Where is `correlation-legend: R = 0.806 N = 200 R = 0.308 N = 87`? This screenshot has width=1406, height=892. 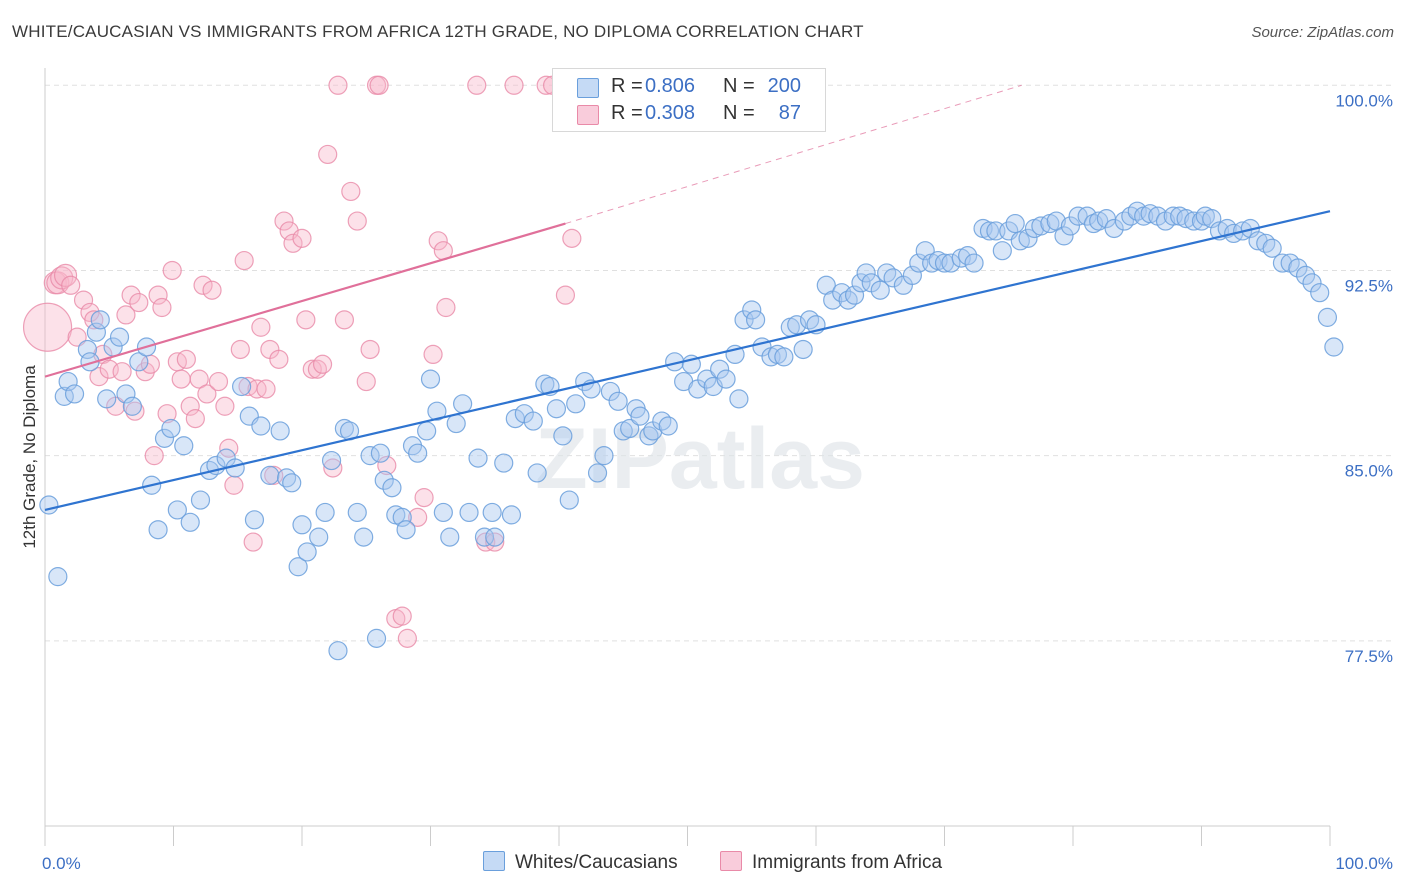
correlation-legend: R = 0.806 N = 200 R = 0.308 N = 87 is located at coordinates (689, 100).